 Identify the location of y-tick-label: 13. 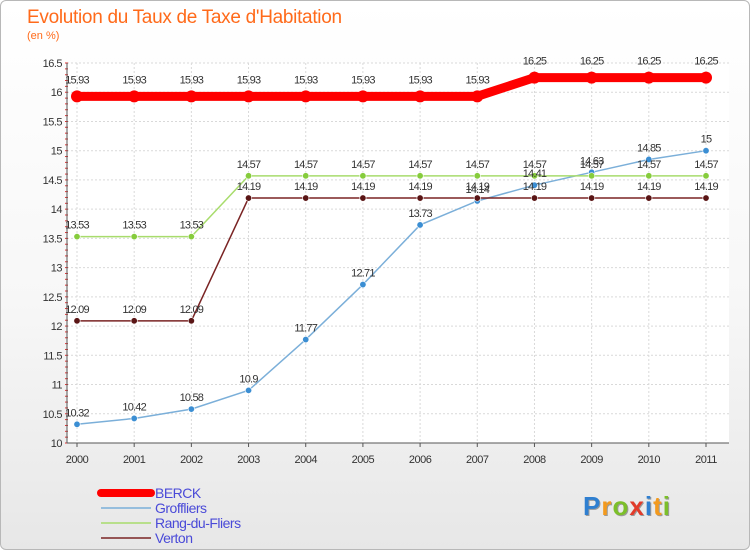
(57, 269).